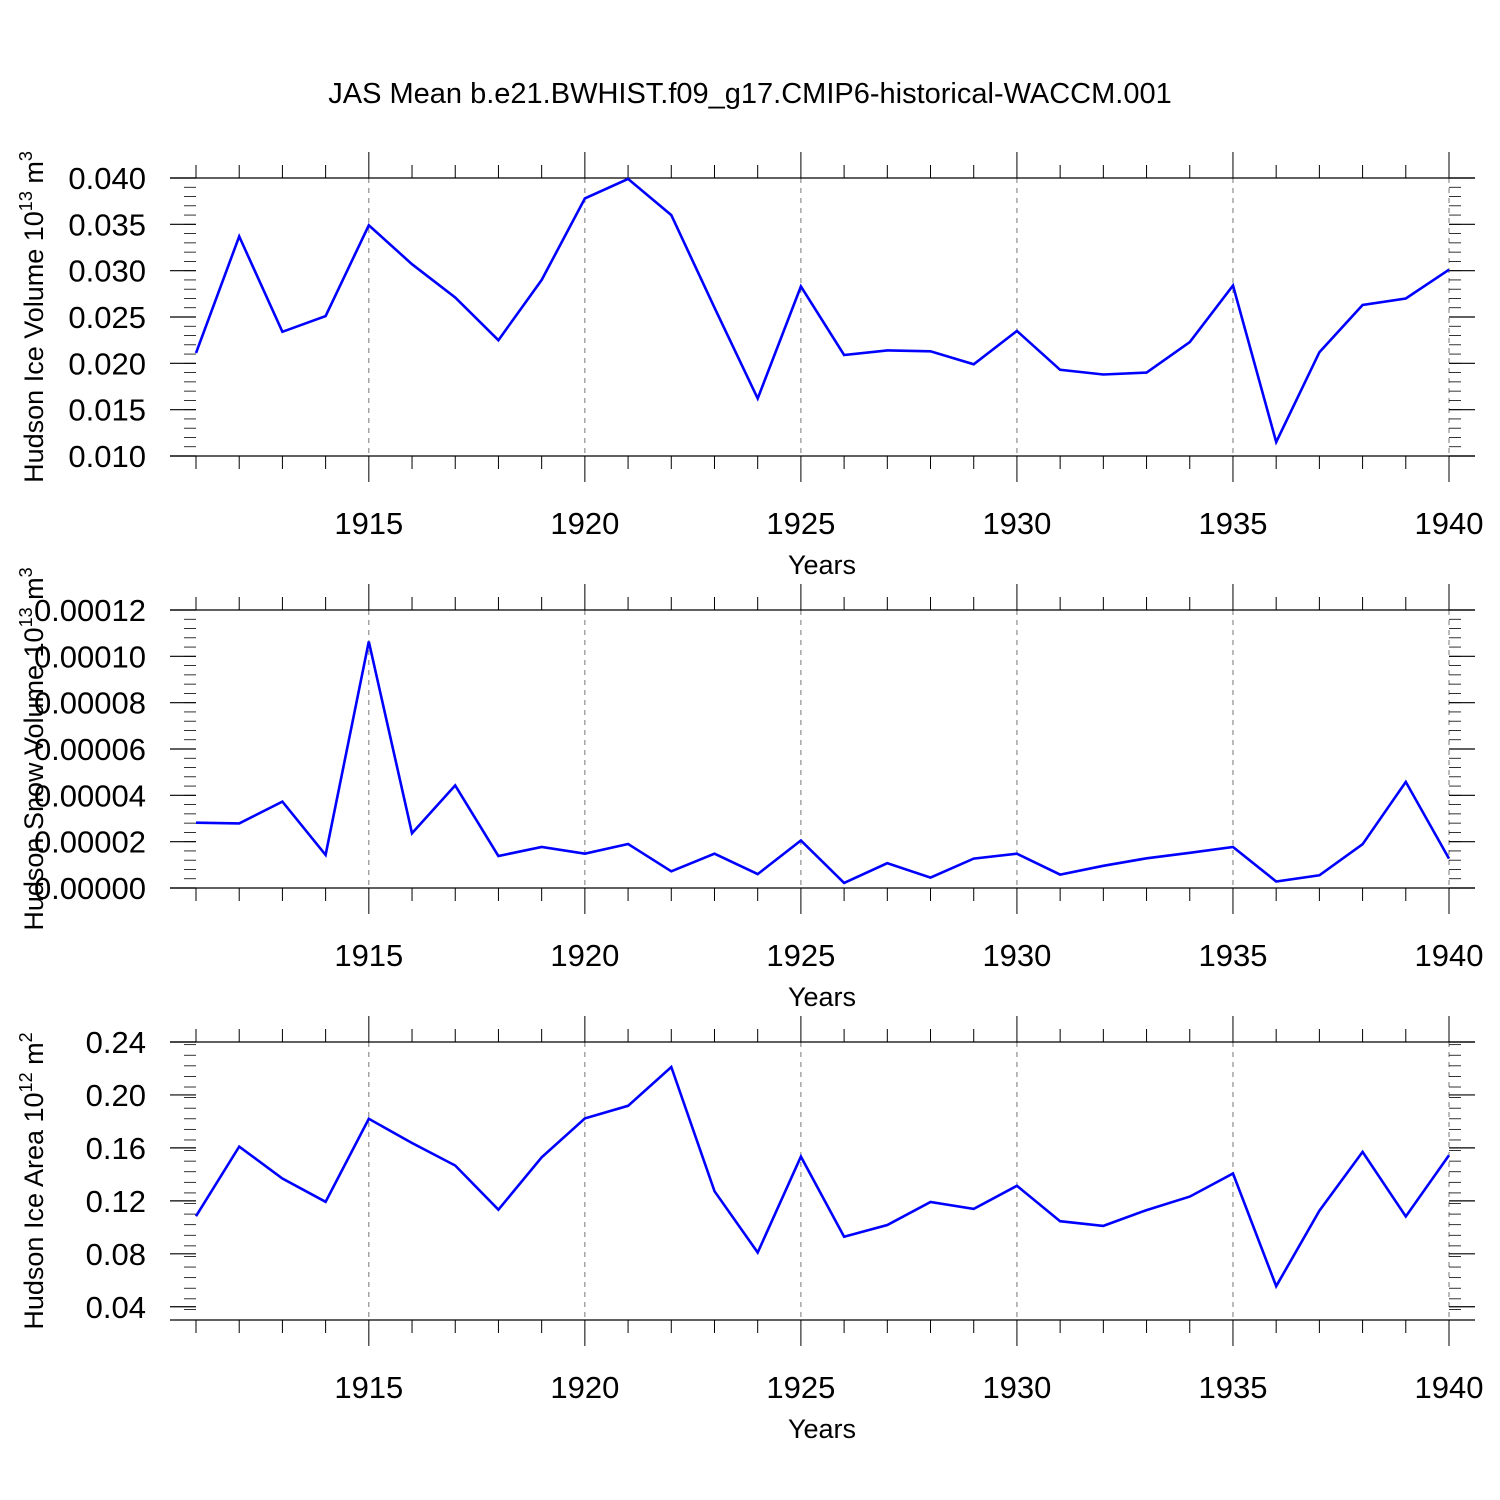 The height and width of the screenshot is (1500, 1500). I want to click on y-tick-label: 0.00002, so click(90, 842).